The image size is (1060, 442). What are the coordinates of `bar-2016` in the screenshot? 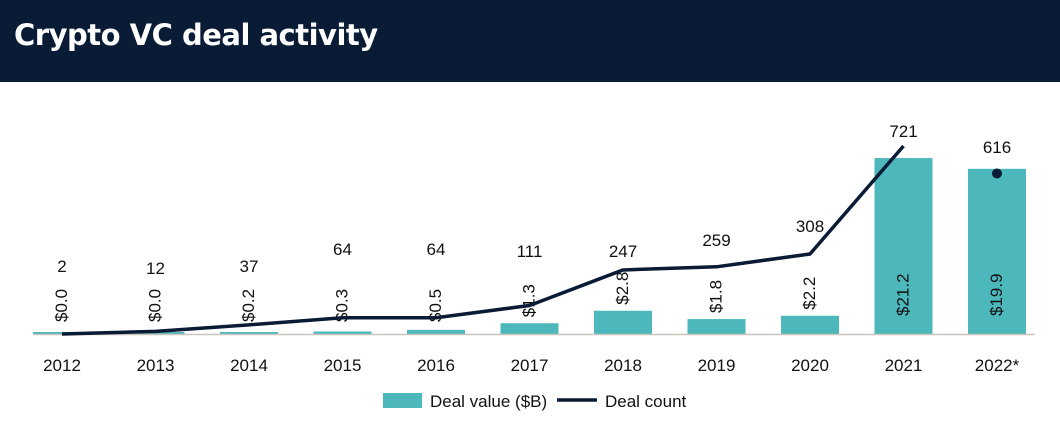 It's located at (436, 331).